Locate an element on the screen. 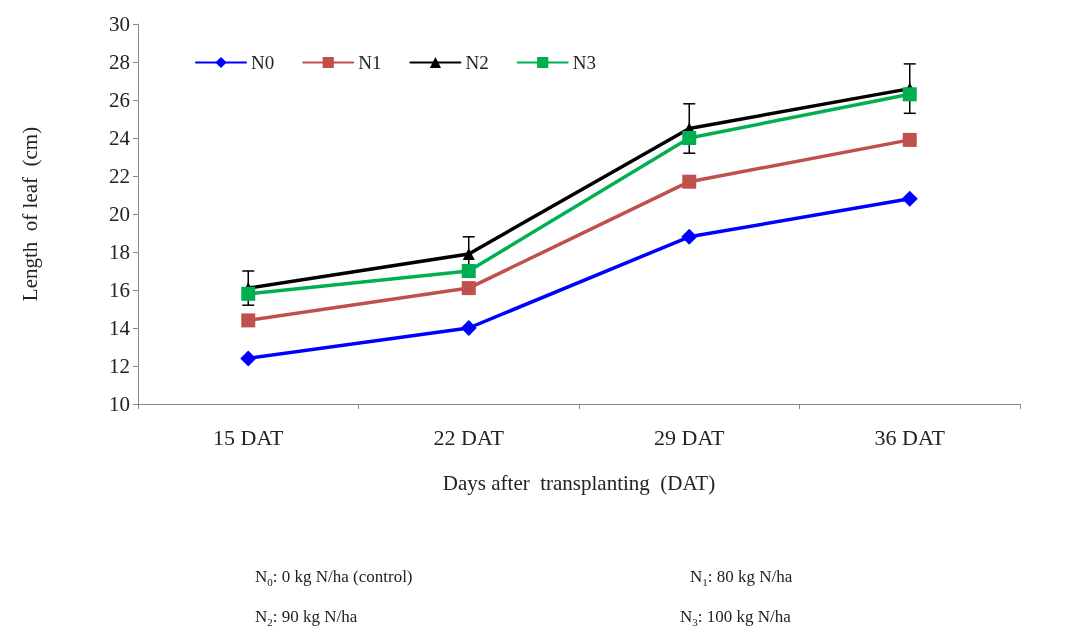  legend-label: N2 is located at coordinates (477, 62).